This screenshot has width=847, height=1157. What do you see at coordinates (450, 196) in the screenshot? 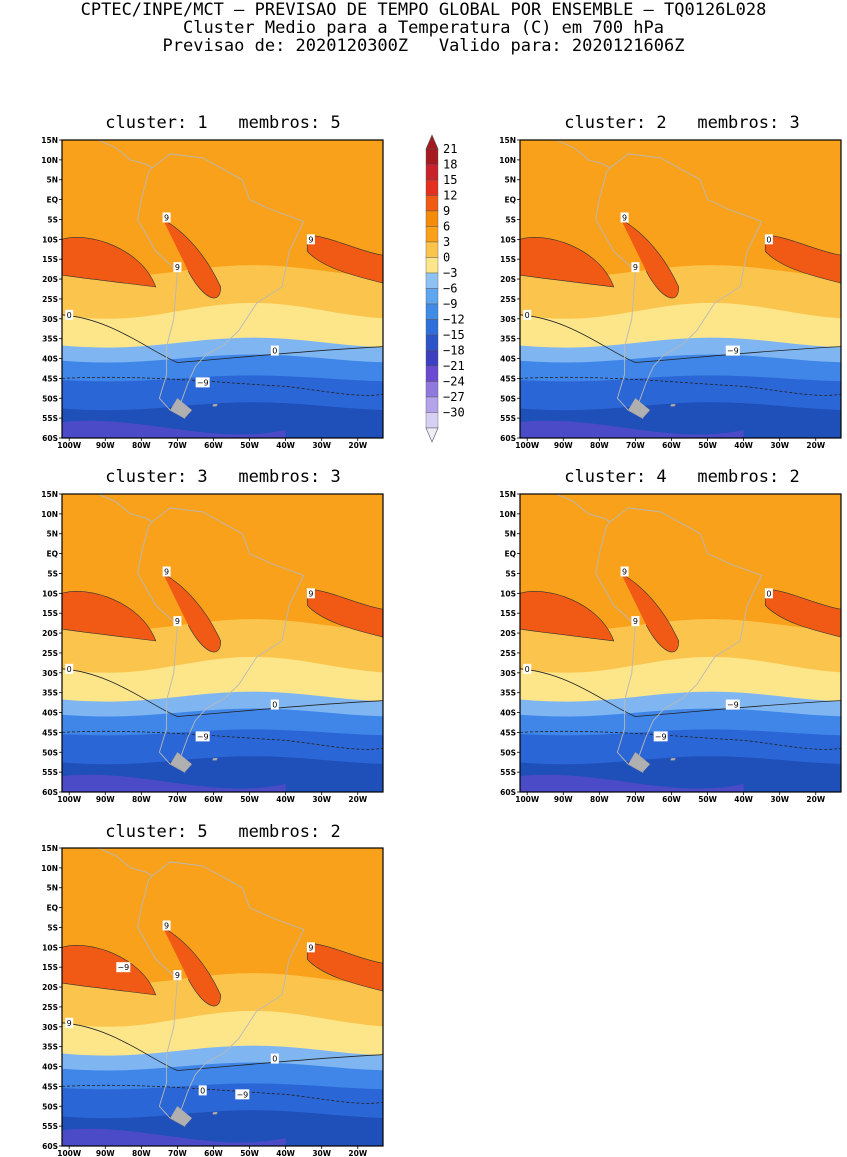
I see `colorbar-label: 12` at bounding box center [450, 196].